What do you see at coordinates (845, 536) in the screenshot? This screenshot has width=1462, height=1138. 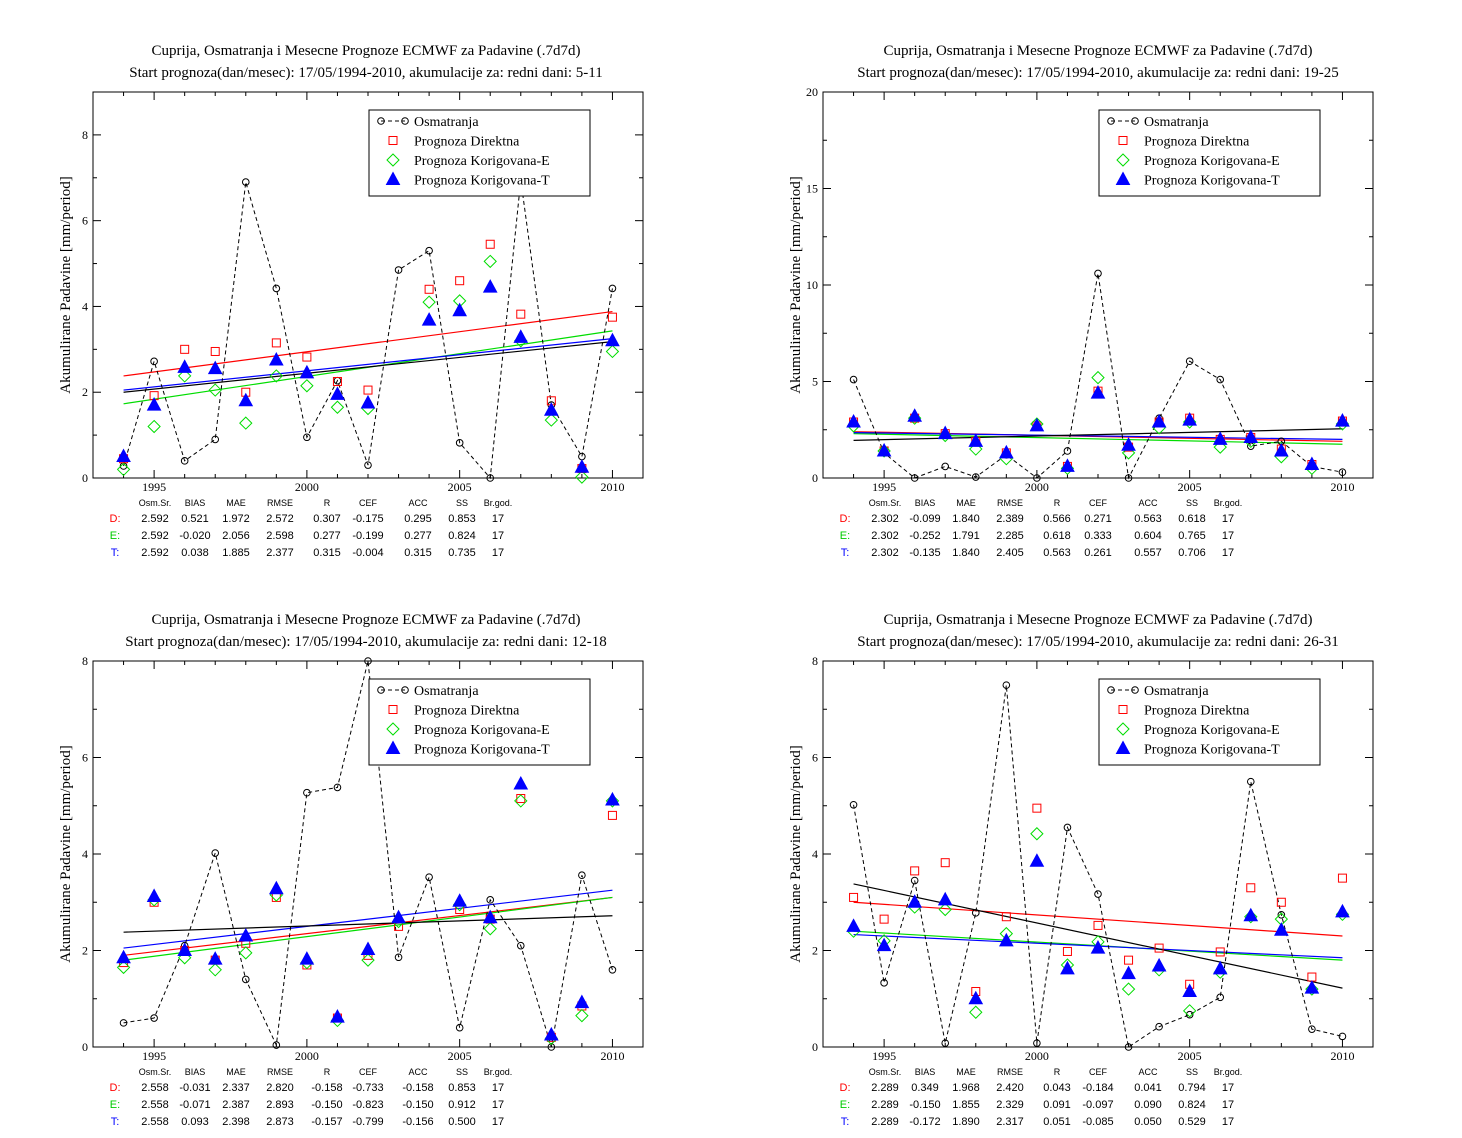 I see `stats-row-label: E:` at bounding box center [845, 536].